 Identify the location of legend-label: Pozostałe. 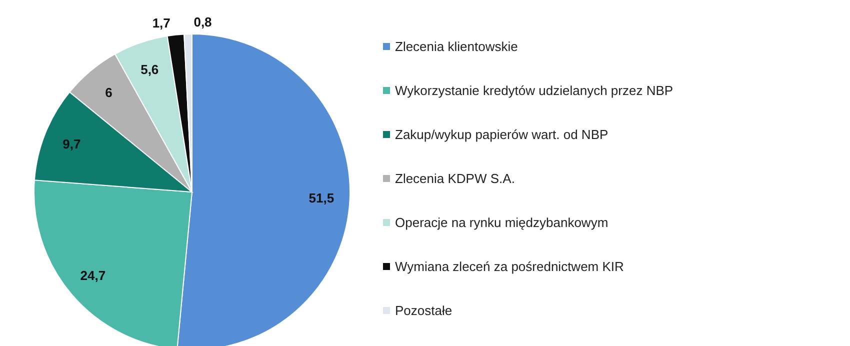
(423, 310).